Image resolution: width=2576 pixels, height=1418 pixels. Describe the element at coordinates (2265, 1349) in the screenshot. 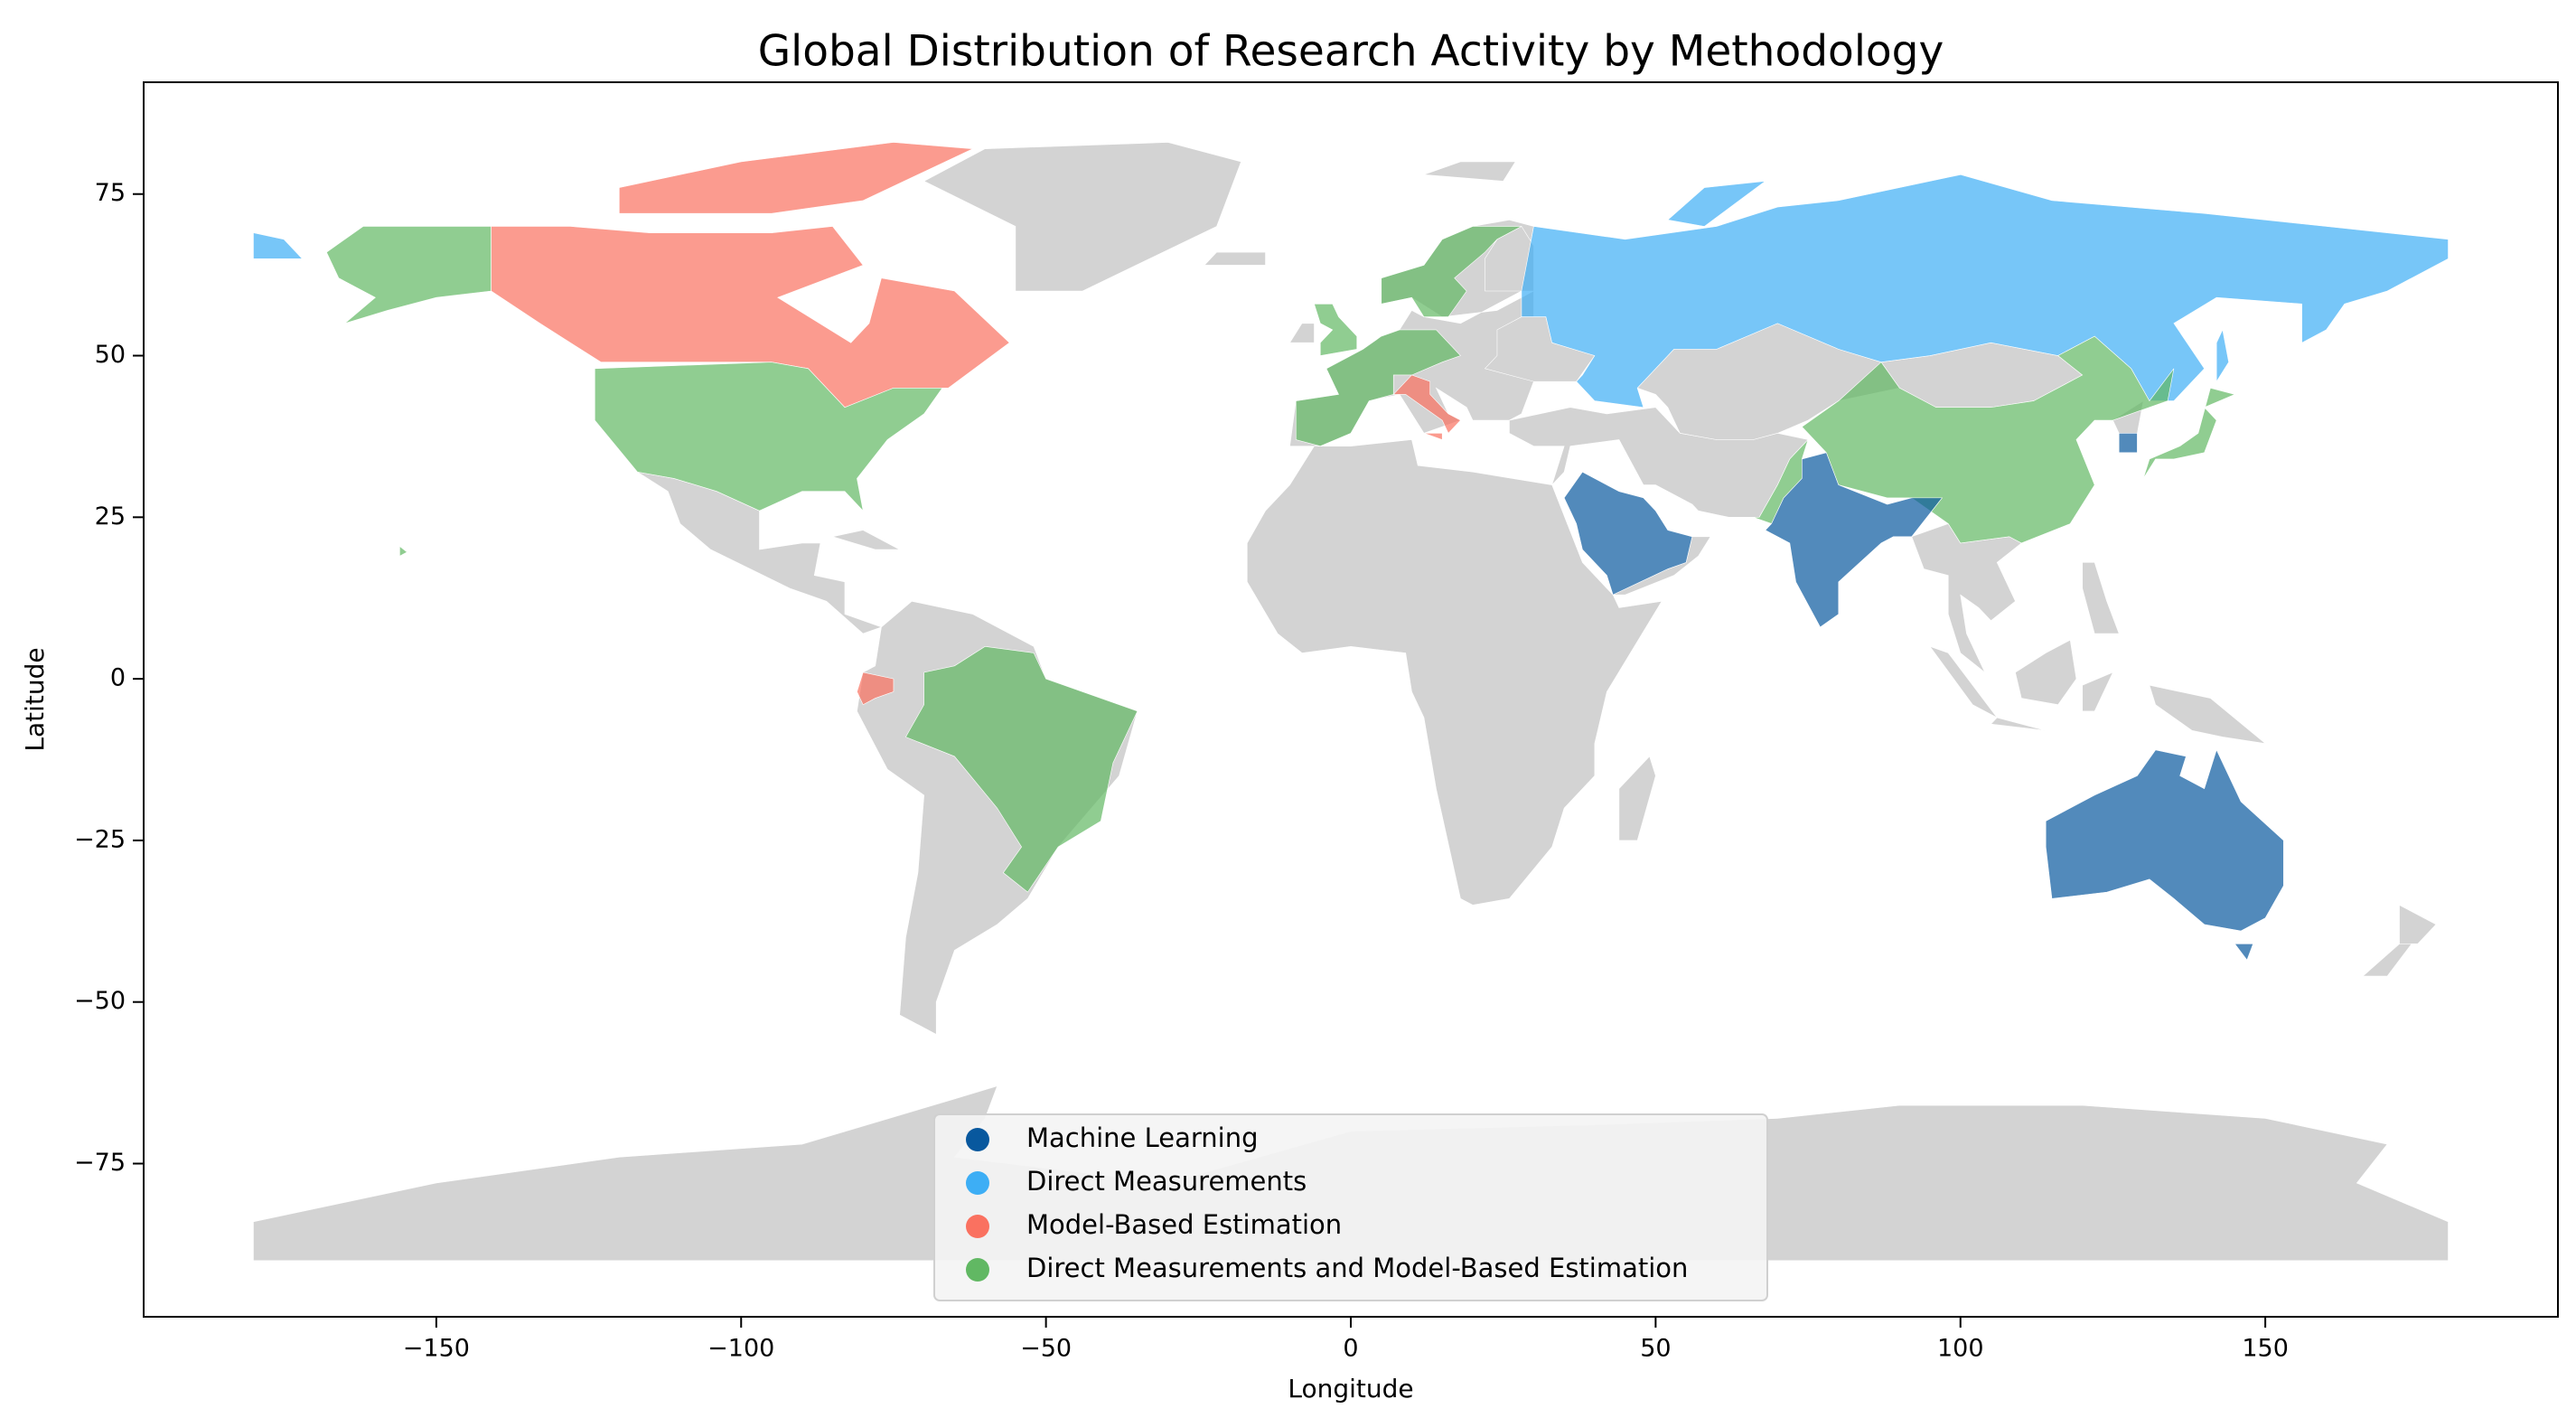

I see `x-tick-label: 150` at that location.